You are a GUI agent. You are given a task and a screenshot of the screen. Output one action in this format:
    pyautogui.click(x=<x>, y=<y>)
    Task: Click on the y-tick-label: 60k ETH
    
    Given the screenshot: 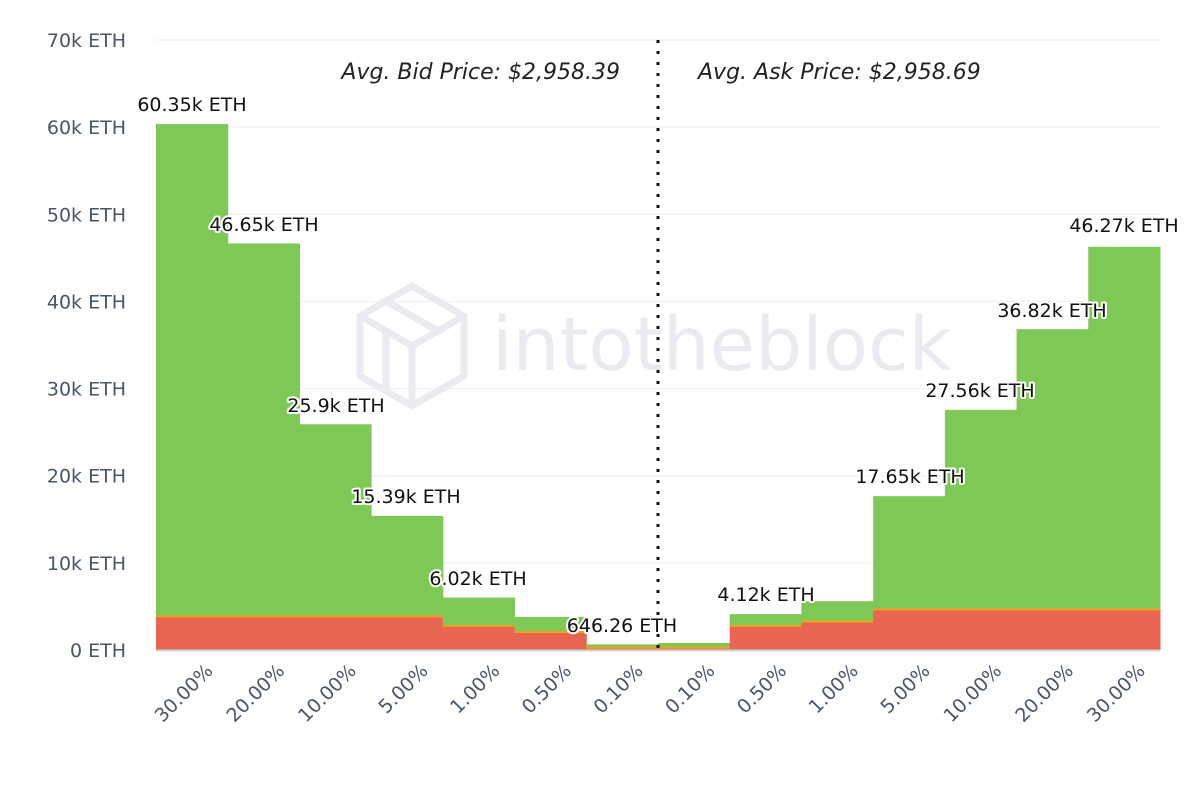 What is the action you would take?
    pyautogui.click(x=86, y=128)
    